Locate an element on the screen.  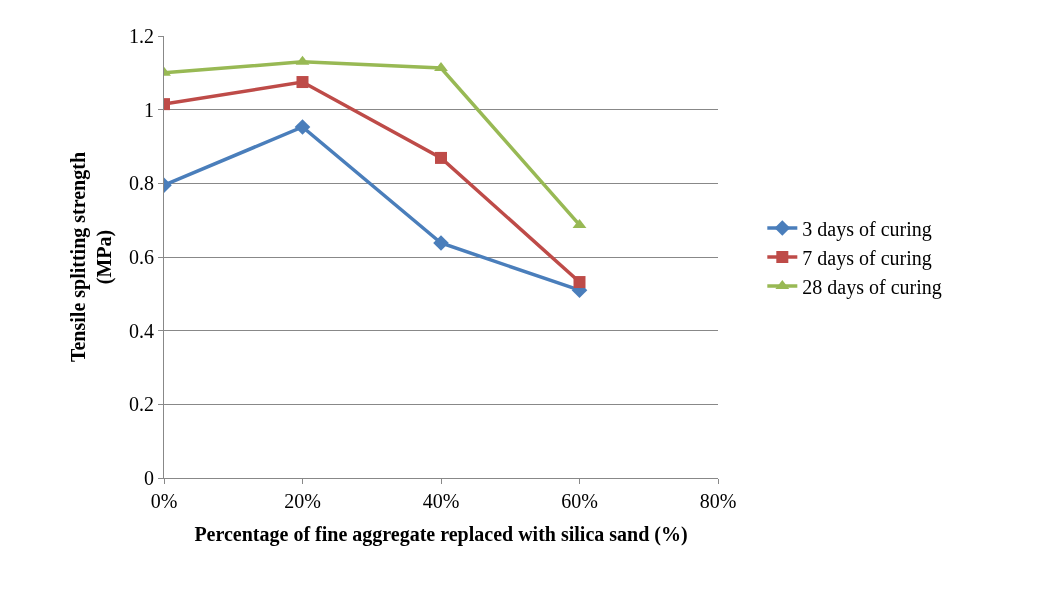
y-tick-label: 0 is located at coordinates (149, 478).